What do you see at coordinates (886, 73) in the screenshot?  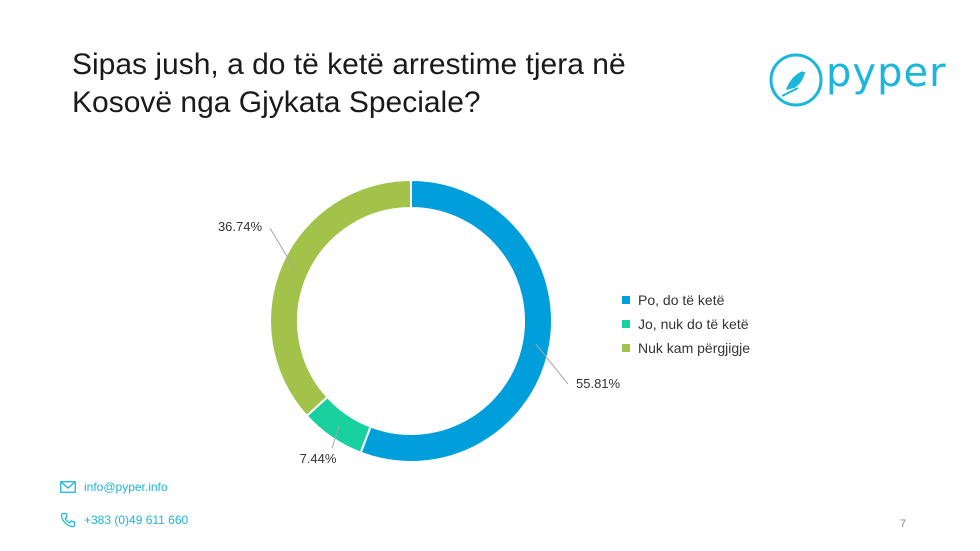 I see `logo-text: pyper` at bounding box center [886, 73].